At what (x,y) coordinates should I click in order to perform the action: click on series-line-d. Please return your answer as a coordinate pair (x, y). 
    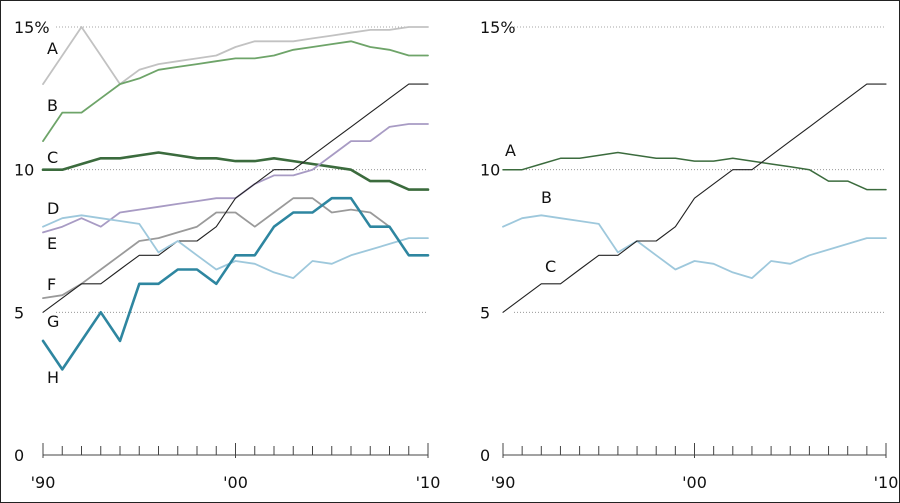
    Looking at the image, I should click on (235, 178).